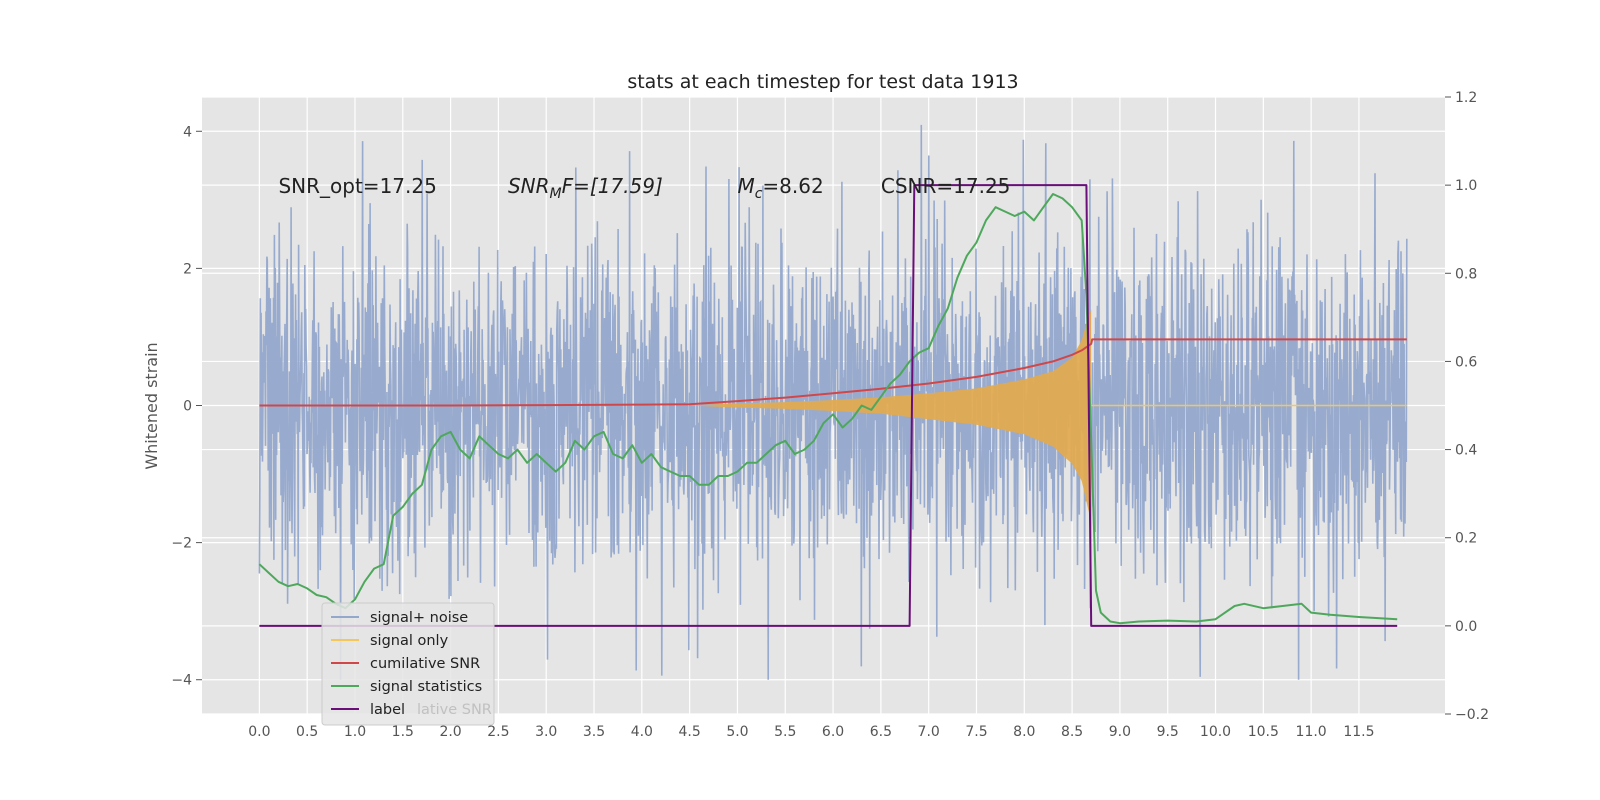 This screenshot has width=1600, height=800. I want to click on x-tick-label: 5.0, so click(737, 732).